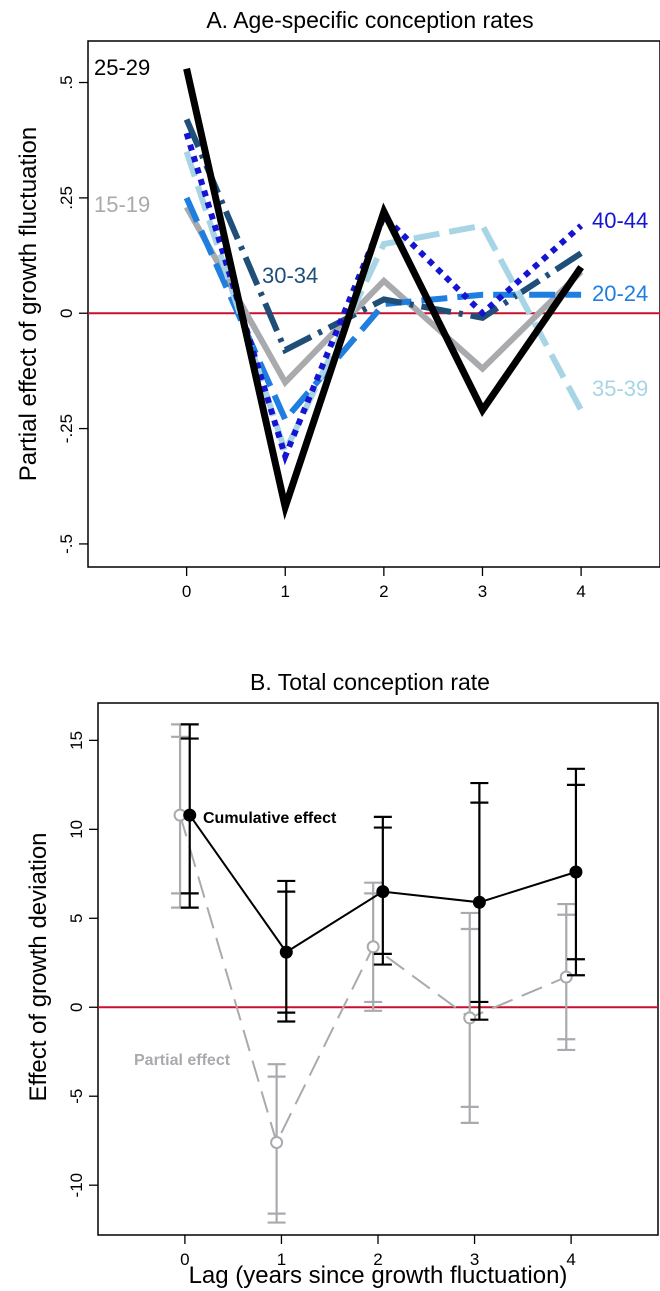 The width and height of the screenshot is (660, 1291). I want to click on panel-a-y-tick-label: .5, so click(66, 82).